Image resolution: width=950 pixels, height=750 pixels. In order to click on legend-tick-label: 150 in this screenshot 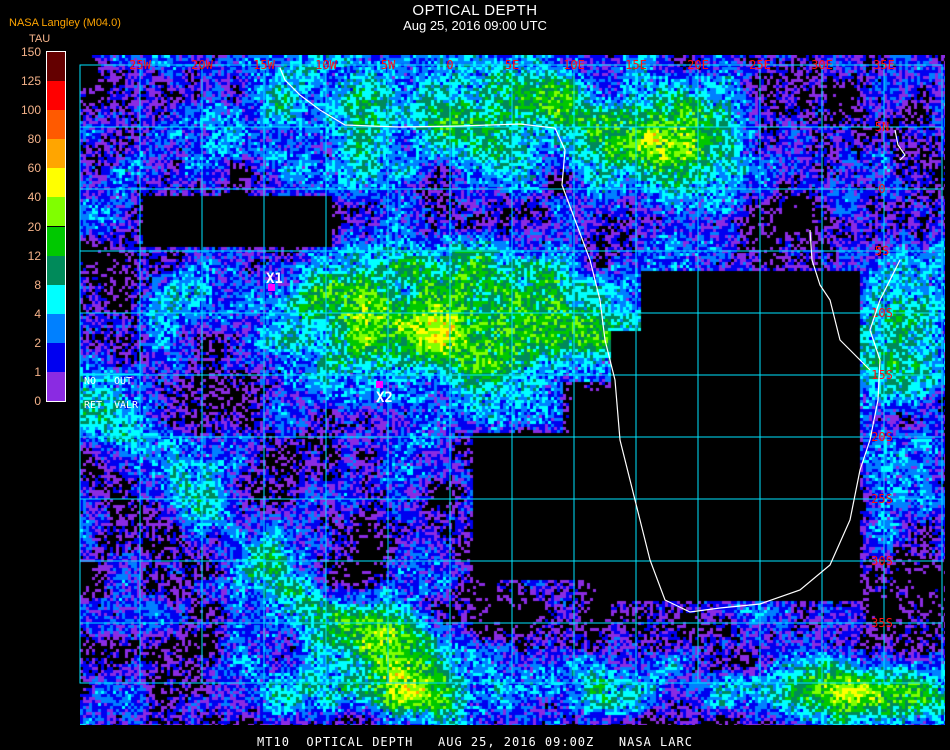, I will do `click(30, 52)`.